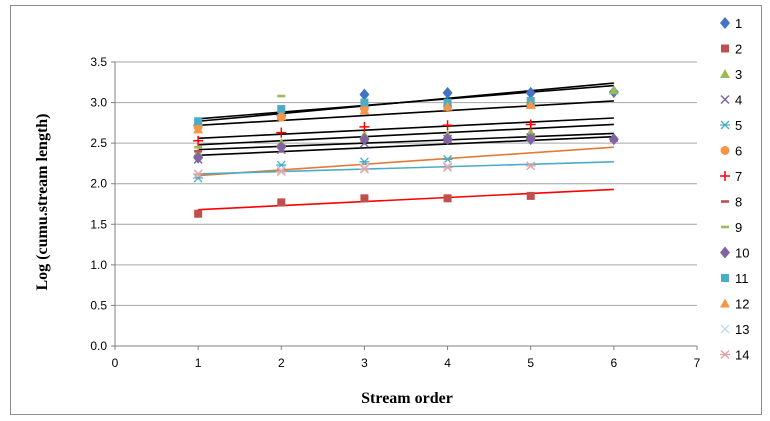 Image resolution: width=770 pixels, height=421 pixels. Describe the element at coordinates (738, 227) in the screenshot. I see `legend-label-9: 9` at that location.